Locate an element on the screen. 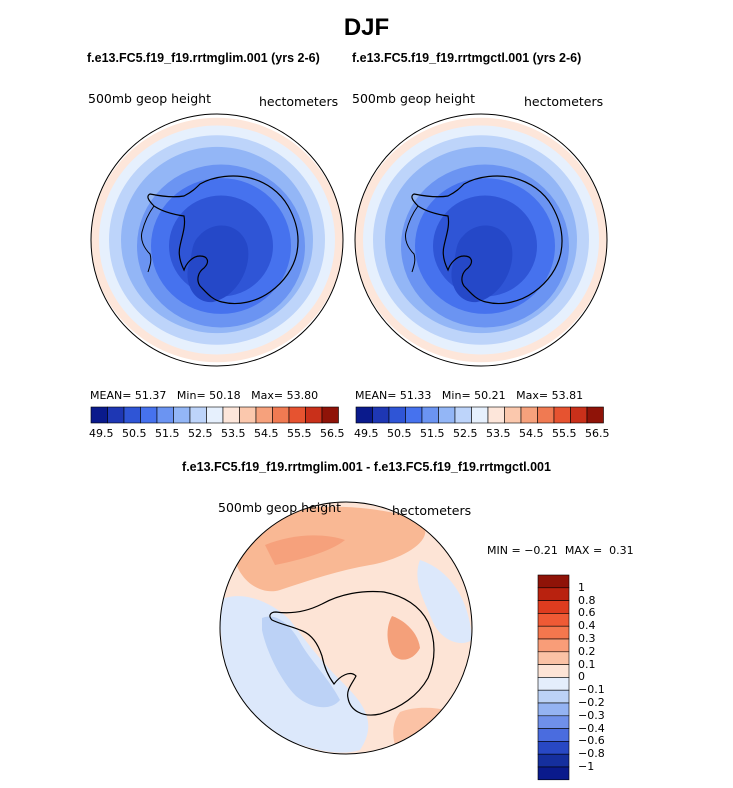 The image size is (733, 788). map-left-contours is located at coordinates (217, 240).